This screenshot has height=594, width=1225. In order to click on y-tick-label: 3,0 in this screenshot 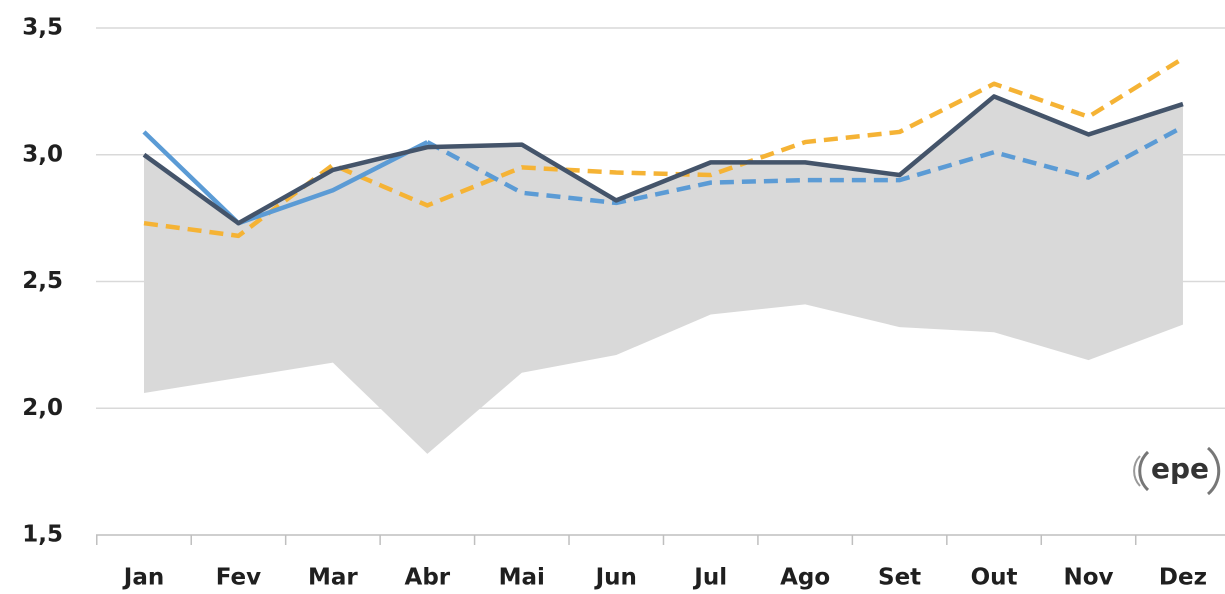, I will do `click(42, 154)`.